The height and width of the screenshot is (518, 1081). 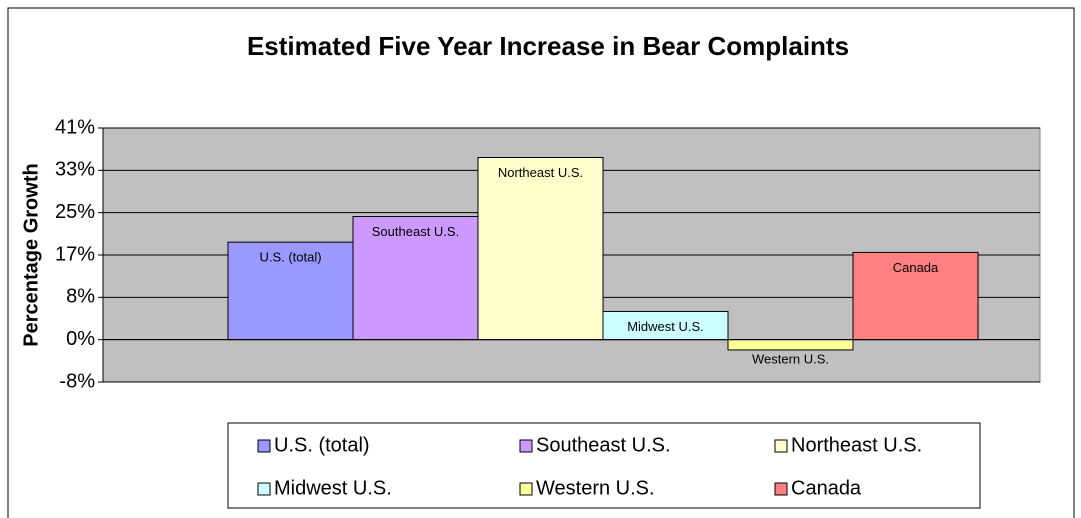 What do you see at coordinates (604, 465) in the screenshot?
I see `legend` at bounding box center [604, 465].